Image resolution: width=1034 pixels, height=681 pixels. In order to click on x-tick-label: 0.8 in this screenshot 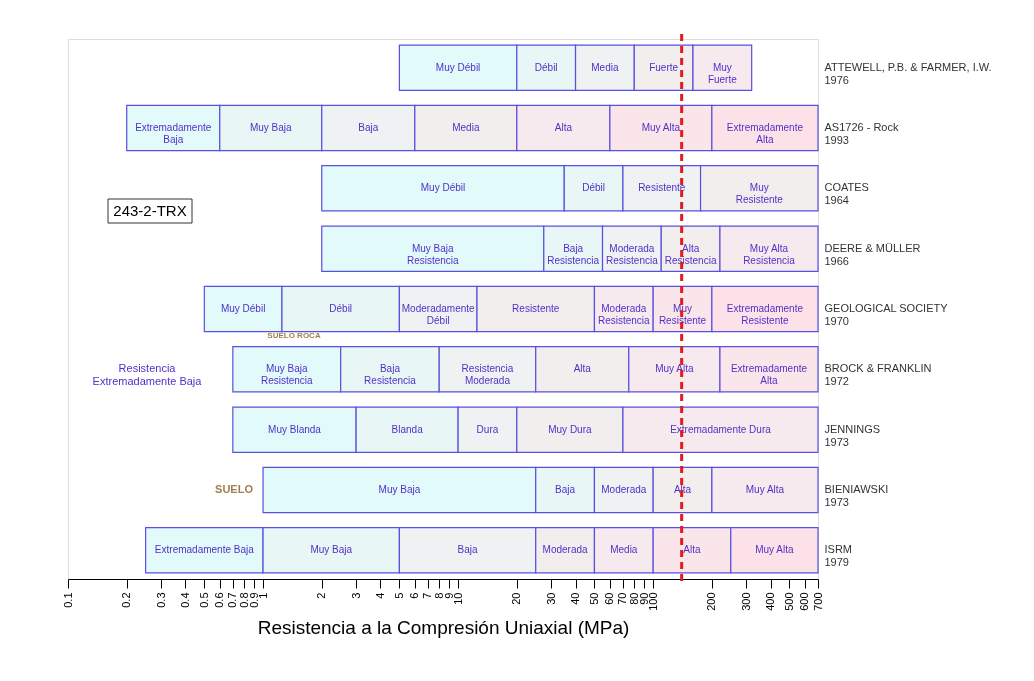, I will do `click(243, 600)`.